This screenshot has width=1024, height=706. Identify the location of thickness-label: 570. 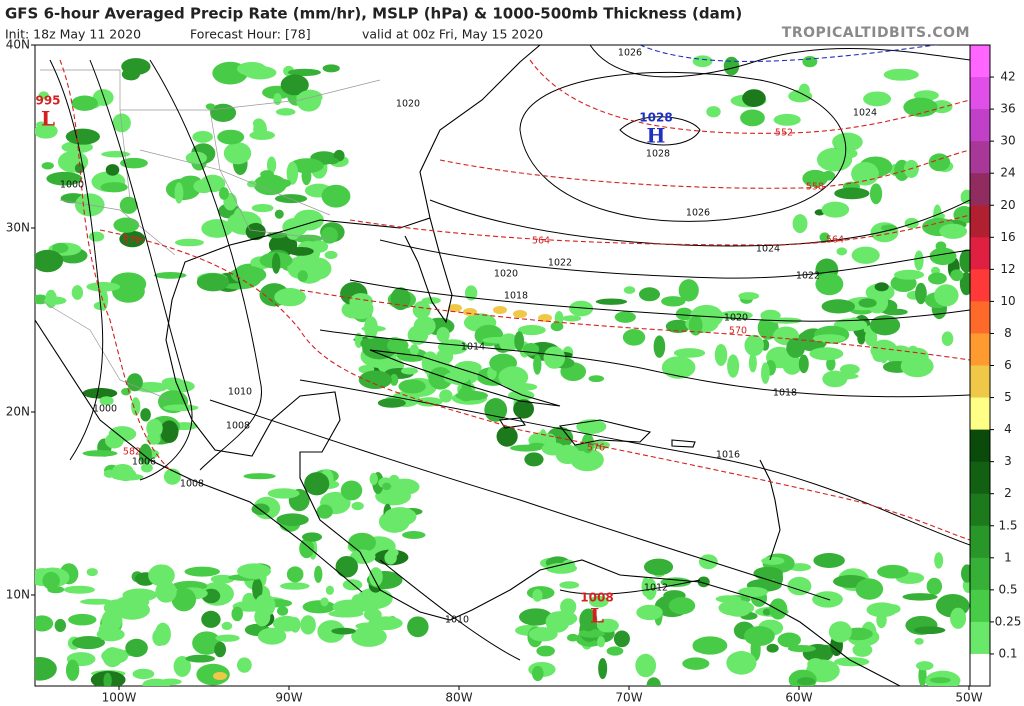
(738, 331).